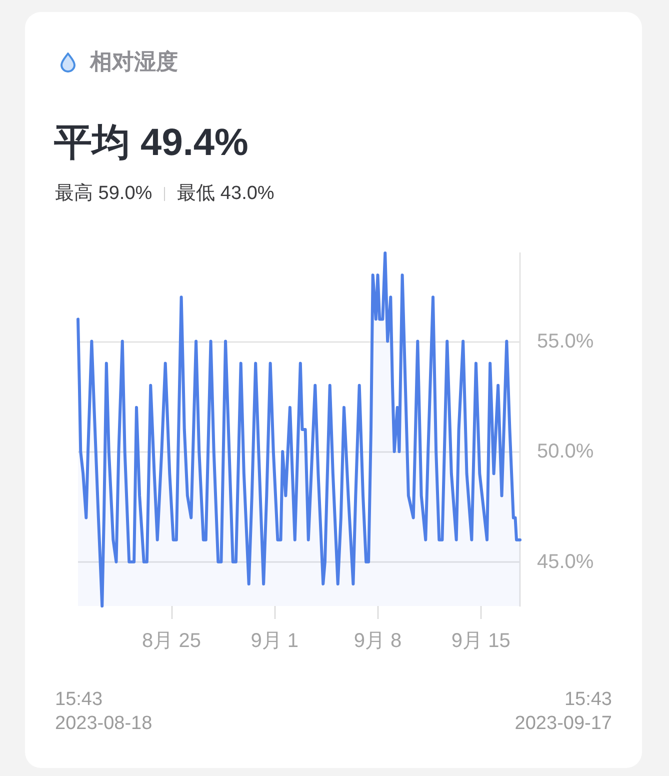 This screenshot has width=669, height=776. What do you see at coordinates (563, 712) in the screenshot?
I see `text: 15:43 2023-09-17` at bounding box center [563, 712].